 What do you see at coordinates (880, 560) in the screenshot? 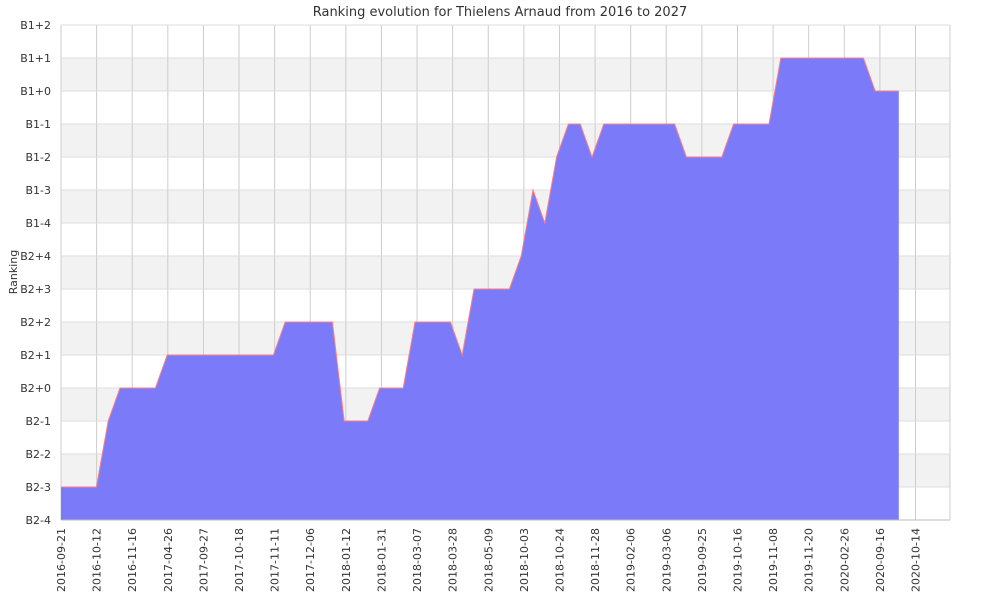
I see `x-tick-label: 2020-09-16` at bounding box center [880, 560].